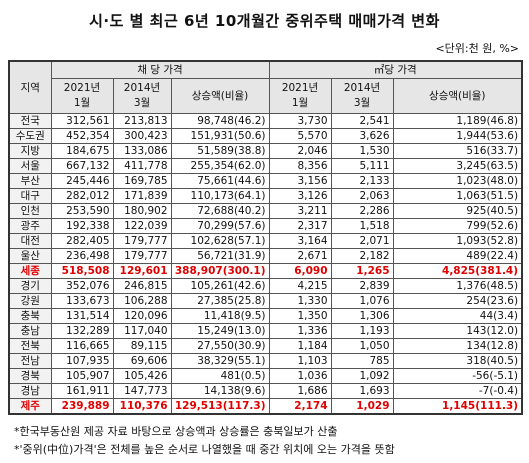  I want to click on value-cell: 44(3.4), so click(457, 316).